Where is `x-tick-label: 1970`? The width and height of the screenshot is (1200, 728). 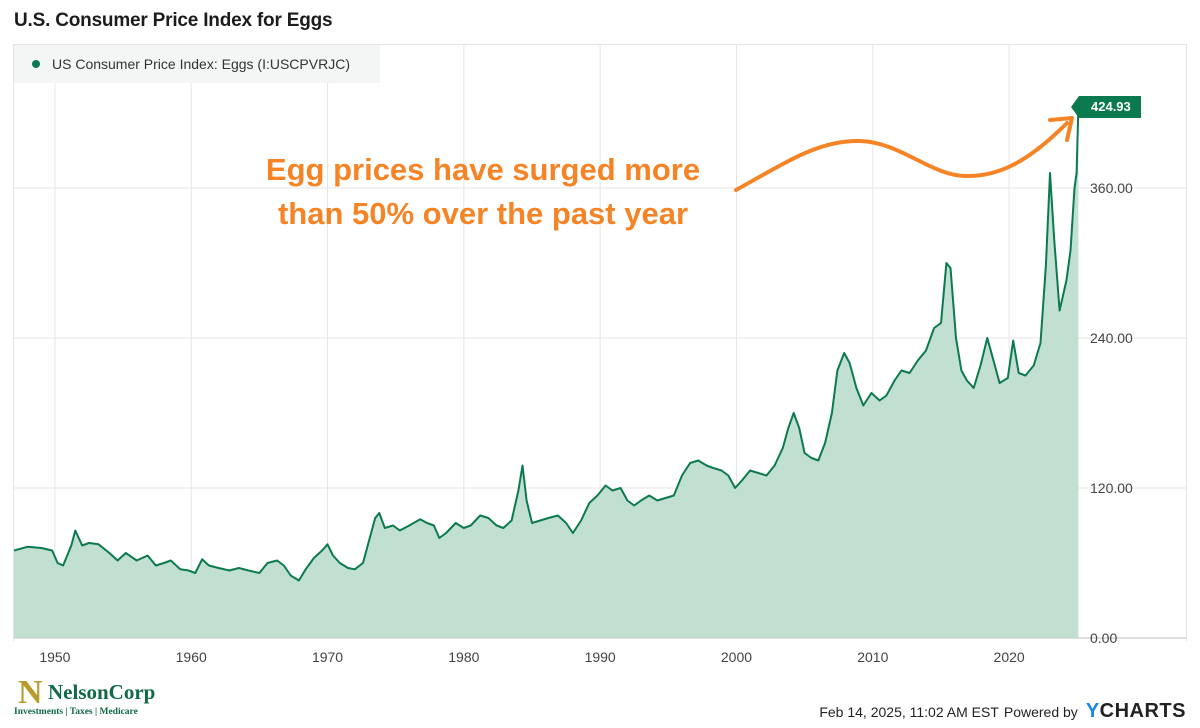
x-tick-label: 1970 is located at coordinates (327, 657).